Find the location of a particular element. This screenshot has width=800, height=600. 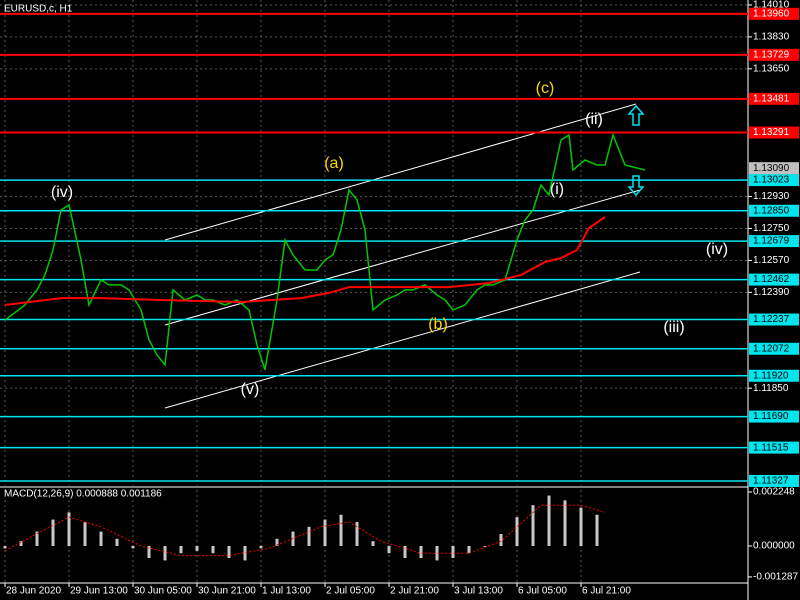

level-label: 1.13481 is located at coordinates (771, 98).